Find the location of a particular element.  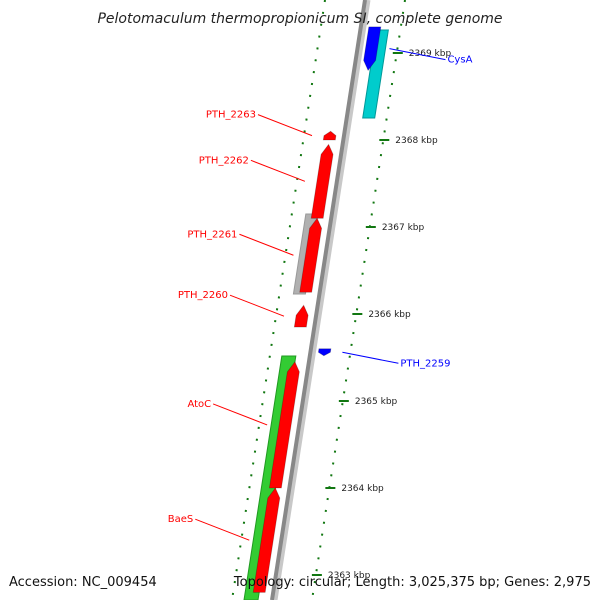

gene-label-text: AtoC is located at coordinates (199, 404).